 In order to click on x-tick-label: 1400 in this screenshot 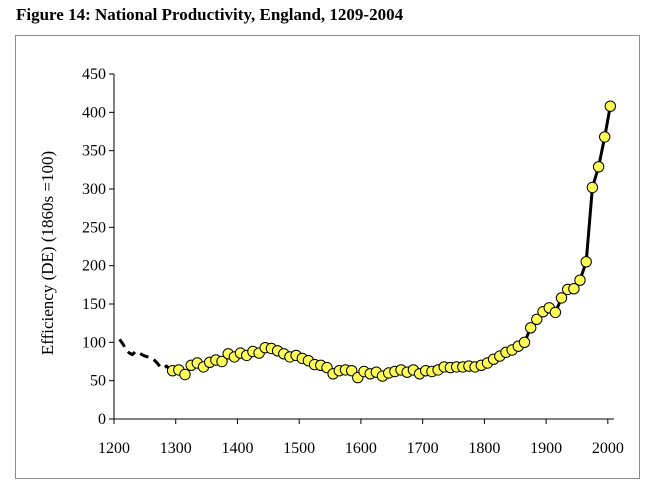, I will do `click(237, 448)`.